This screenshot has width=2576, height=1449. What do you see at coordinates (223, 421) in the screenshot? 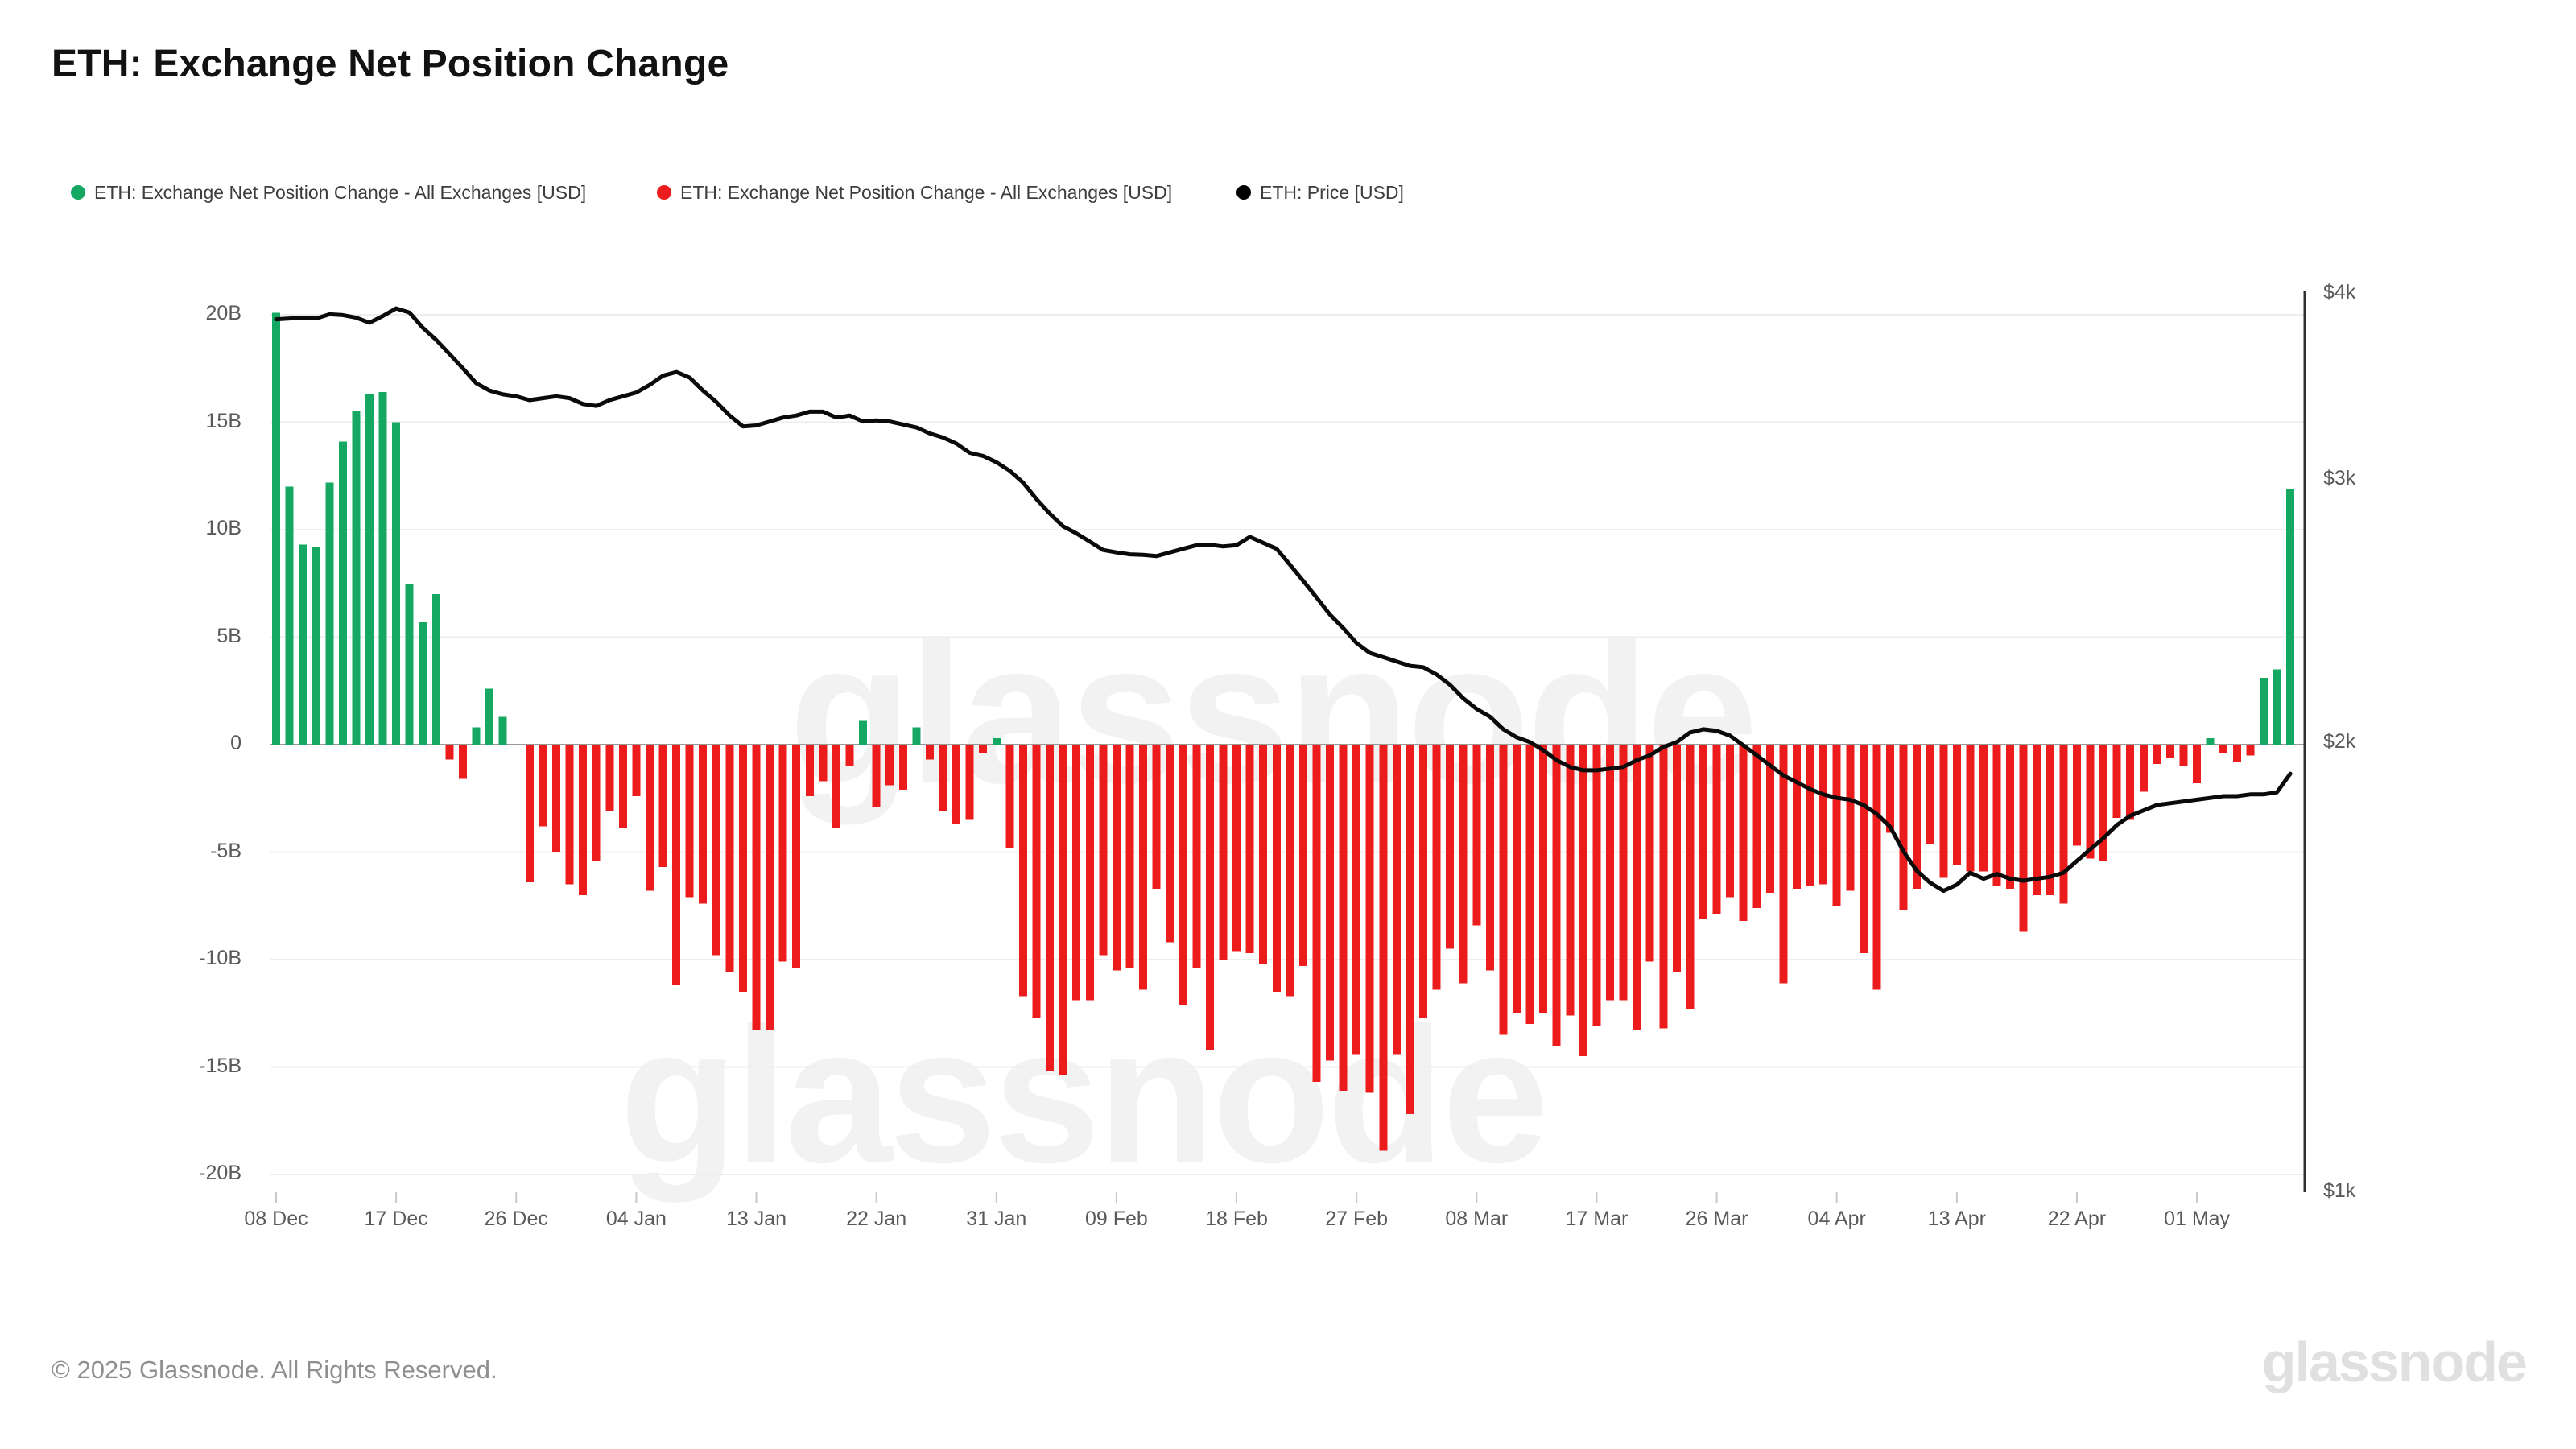
I see `y-axis-tick-label: 15B` at bounding box center [223, 421].